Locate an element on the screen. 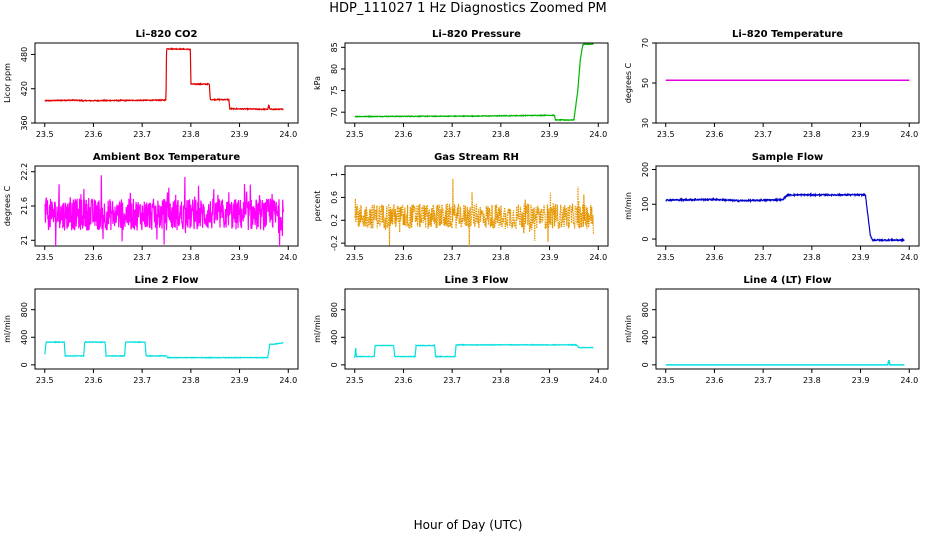  y-axis-label: kPa is located at coordinates (317, 83).